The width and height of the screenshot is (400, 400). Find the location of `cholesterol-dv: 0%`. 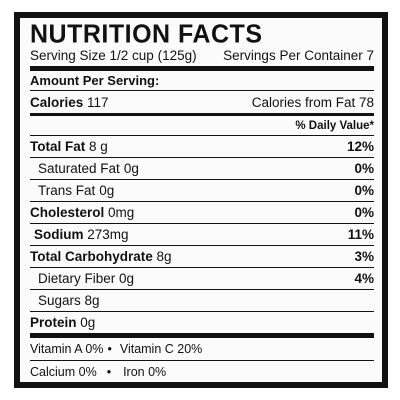

cholesterol-dv: 0% is located at coordinates (364, 212).